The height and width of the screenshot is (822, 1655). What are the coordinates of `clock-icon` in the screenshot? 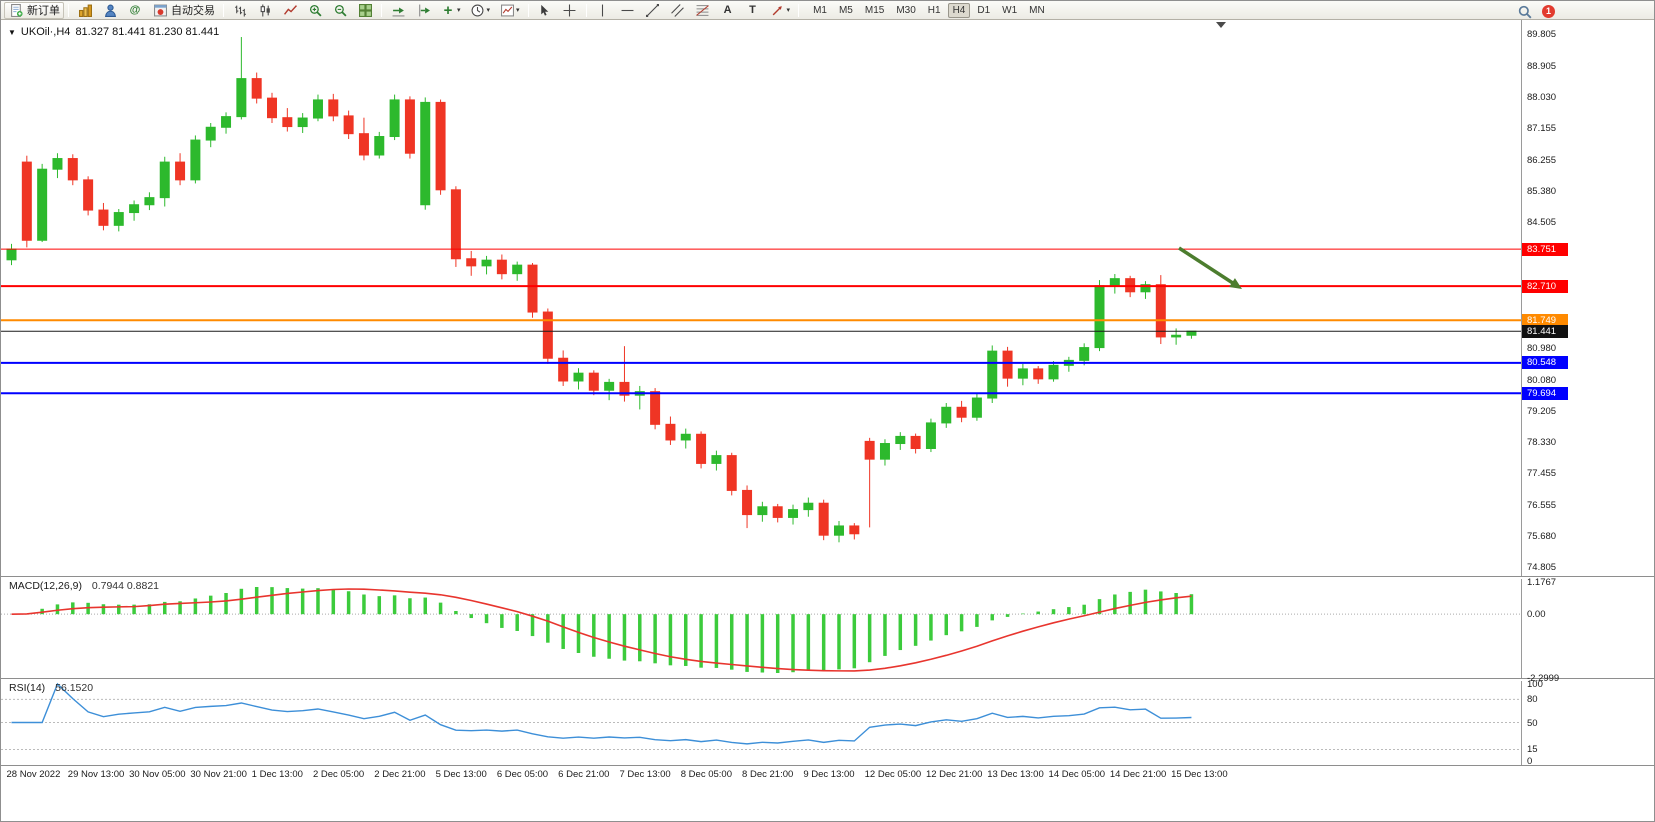 It's located at (478, 10).